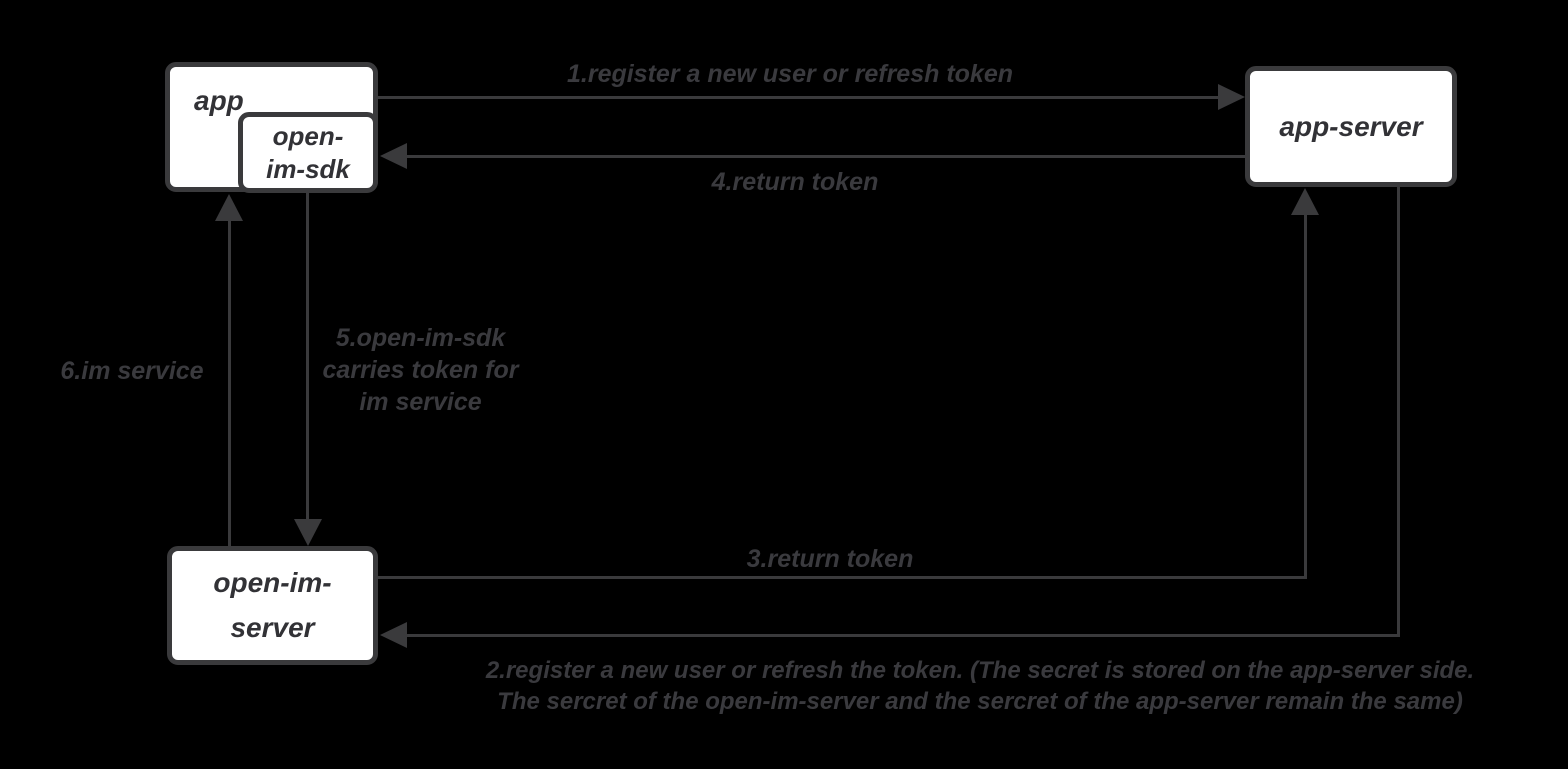 The width and height of the screenshot is (1568, 769). What do you see at coordinates (789, 74) in the screenshot?
I see `edge-1-label: 1.register a new user or refresh token` at bounding box center [789, 74].